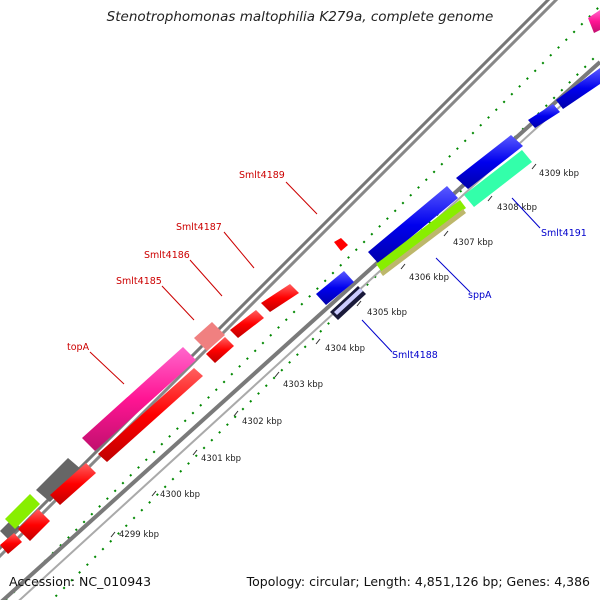 This screenshot has height=600, width=600. I want to click on label-sppA: sppA, so click(480, 295).